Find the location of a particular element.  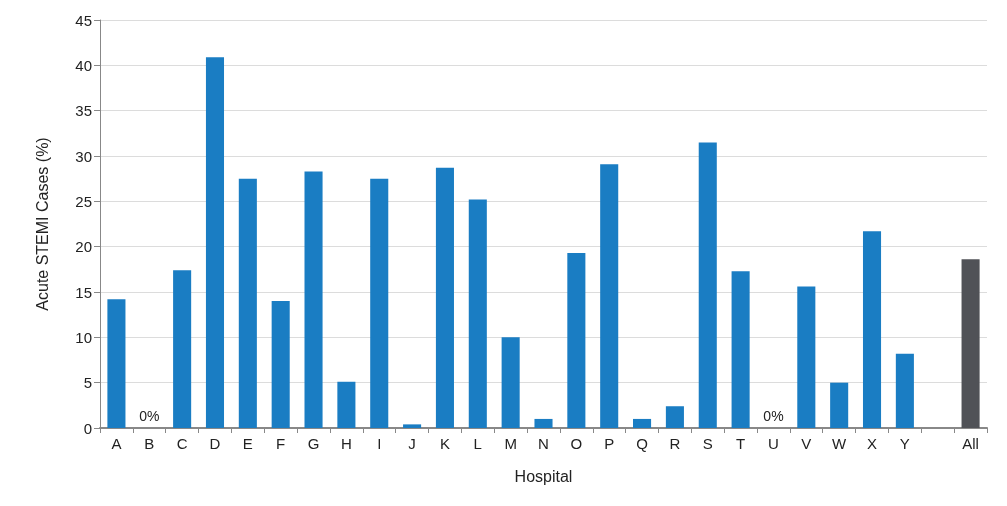

y-tick-label: 40 is located at coordinates (83, 65).